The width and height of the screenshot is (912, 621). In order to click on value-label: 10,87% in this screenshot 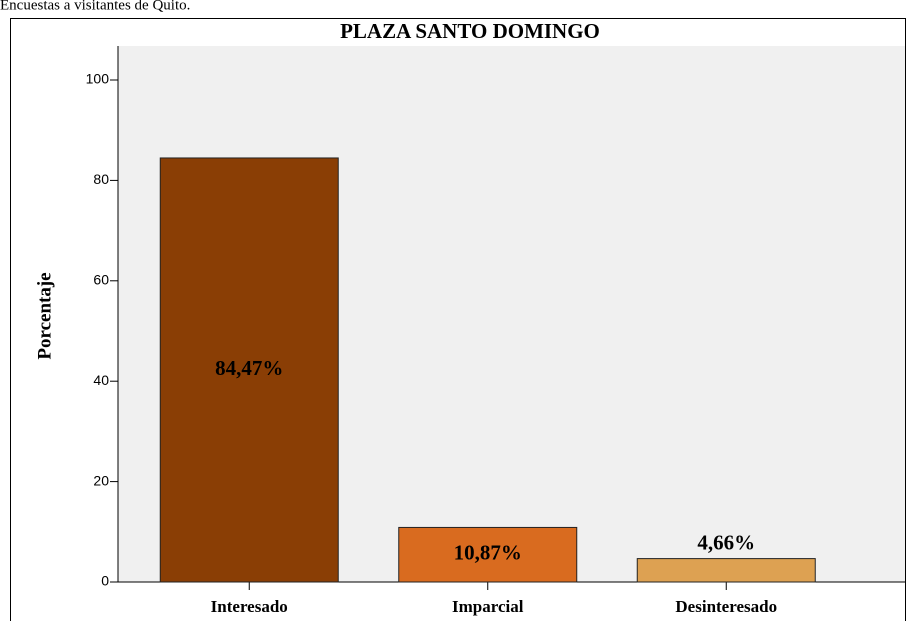, I will do `click(488, 553)`.